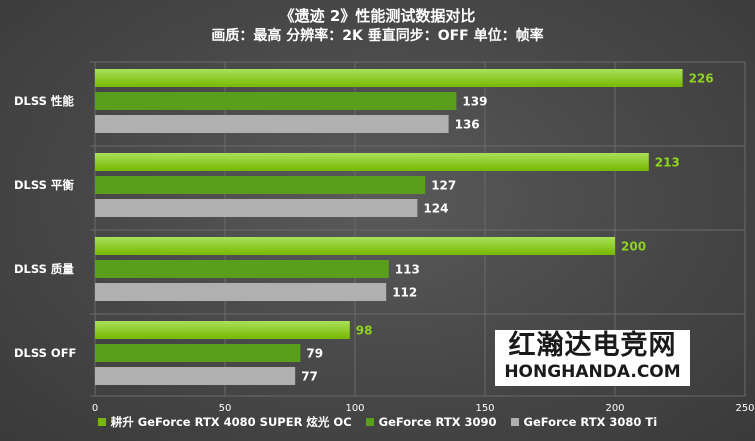  I want to click on bar-value-label: 213, so click(667, 163).